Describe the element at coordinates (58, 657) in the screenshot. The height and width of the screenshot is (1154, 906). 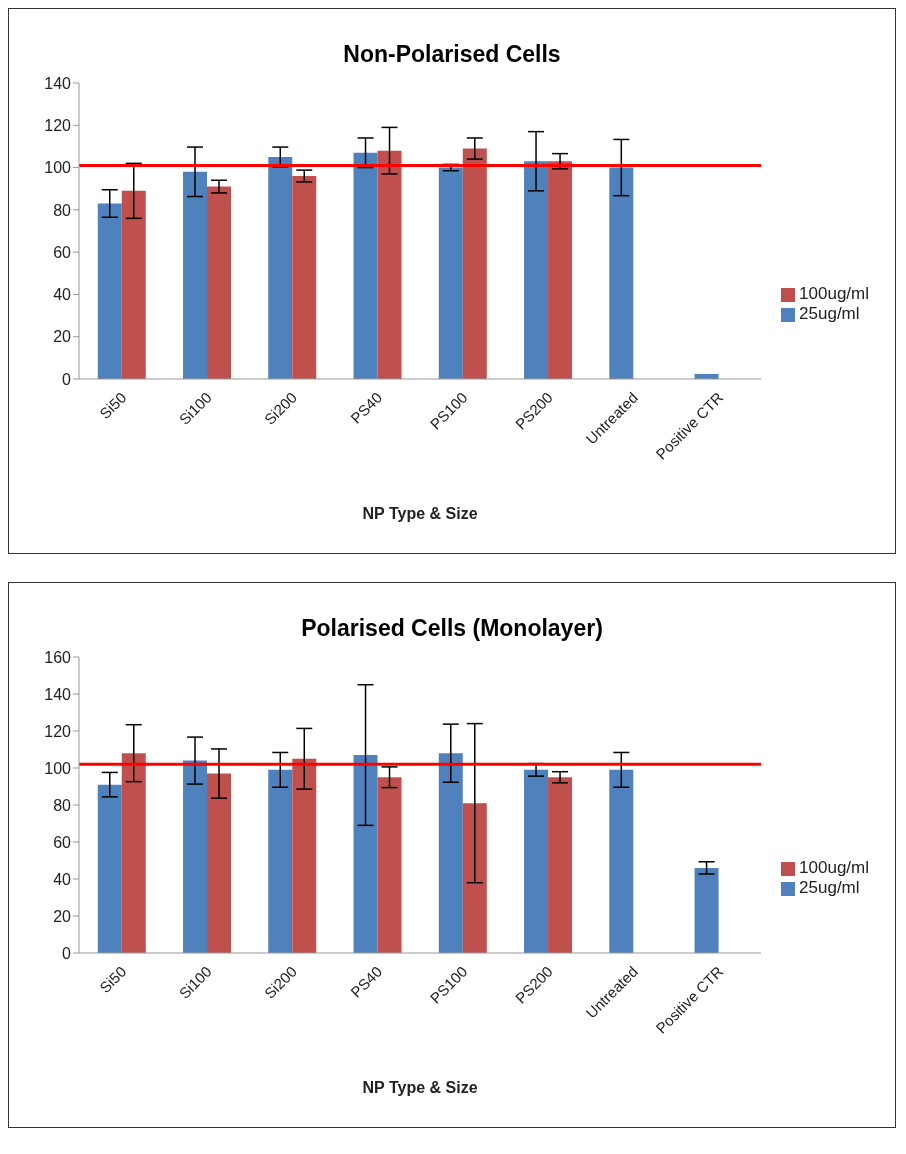
I see `y-tick-label: 160` at that location.